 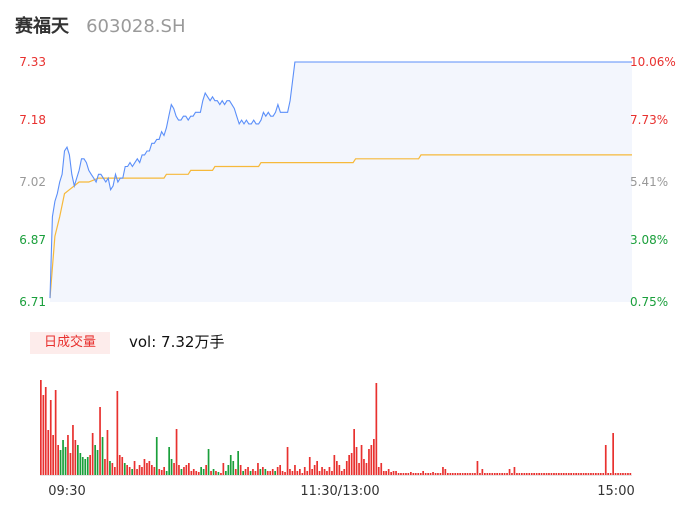 I want to click on y-tick-right: 10.06%, so click(x=653, y=62).